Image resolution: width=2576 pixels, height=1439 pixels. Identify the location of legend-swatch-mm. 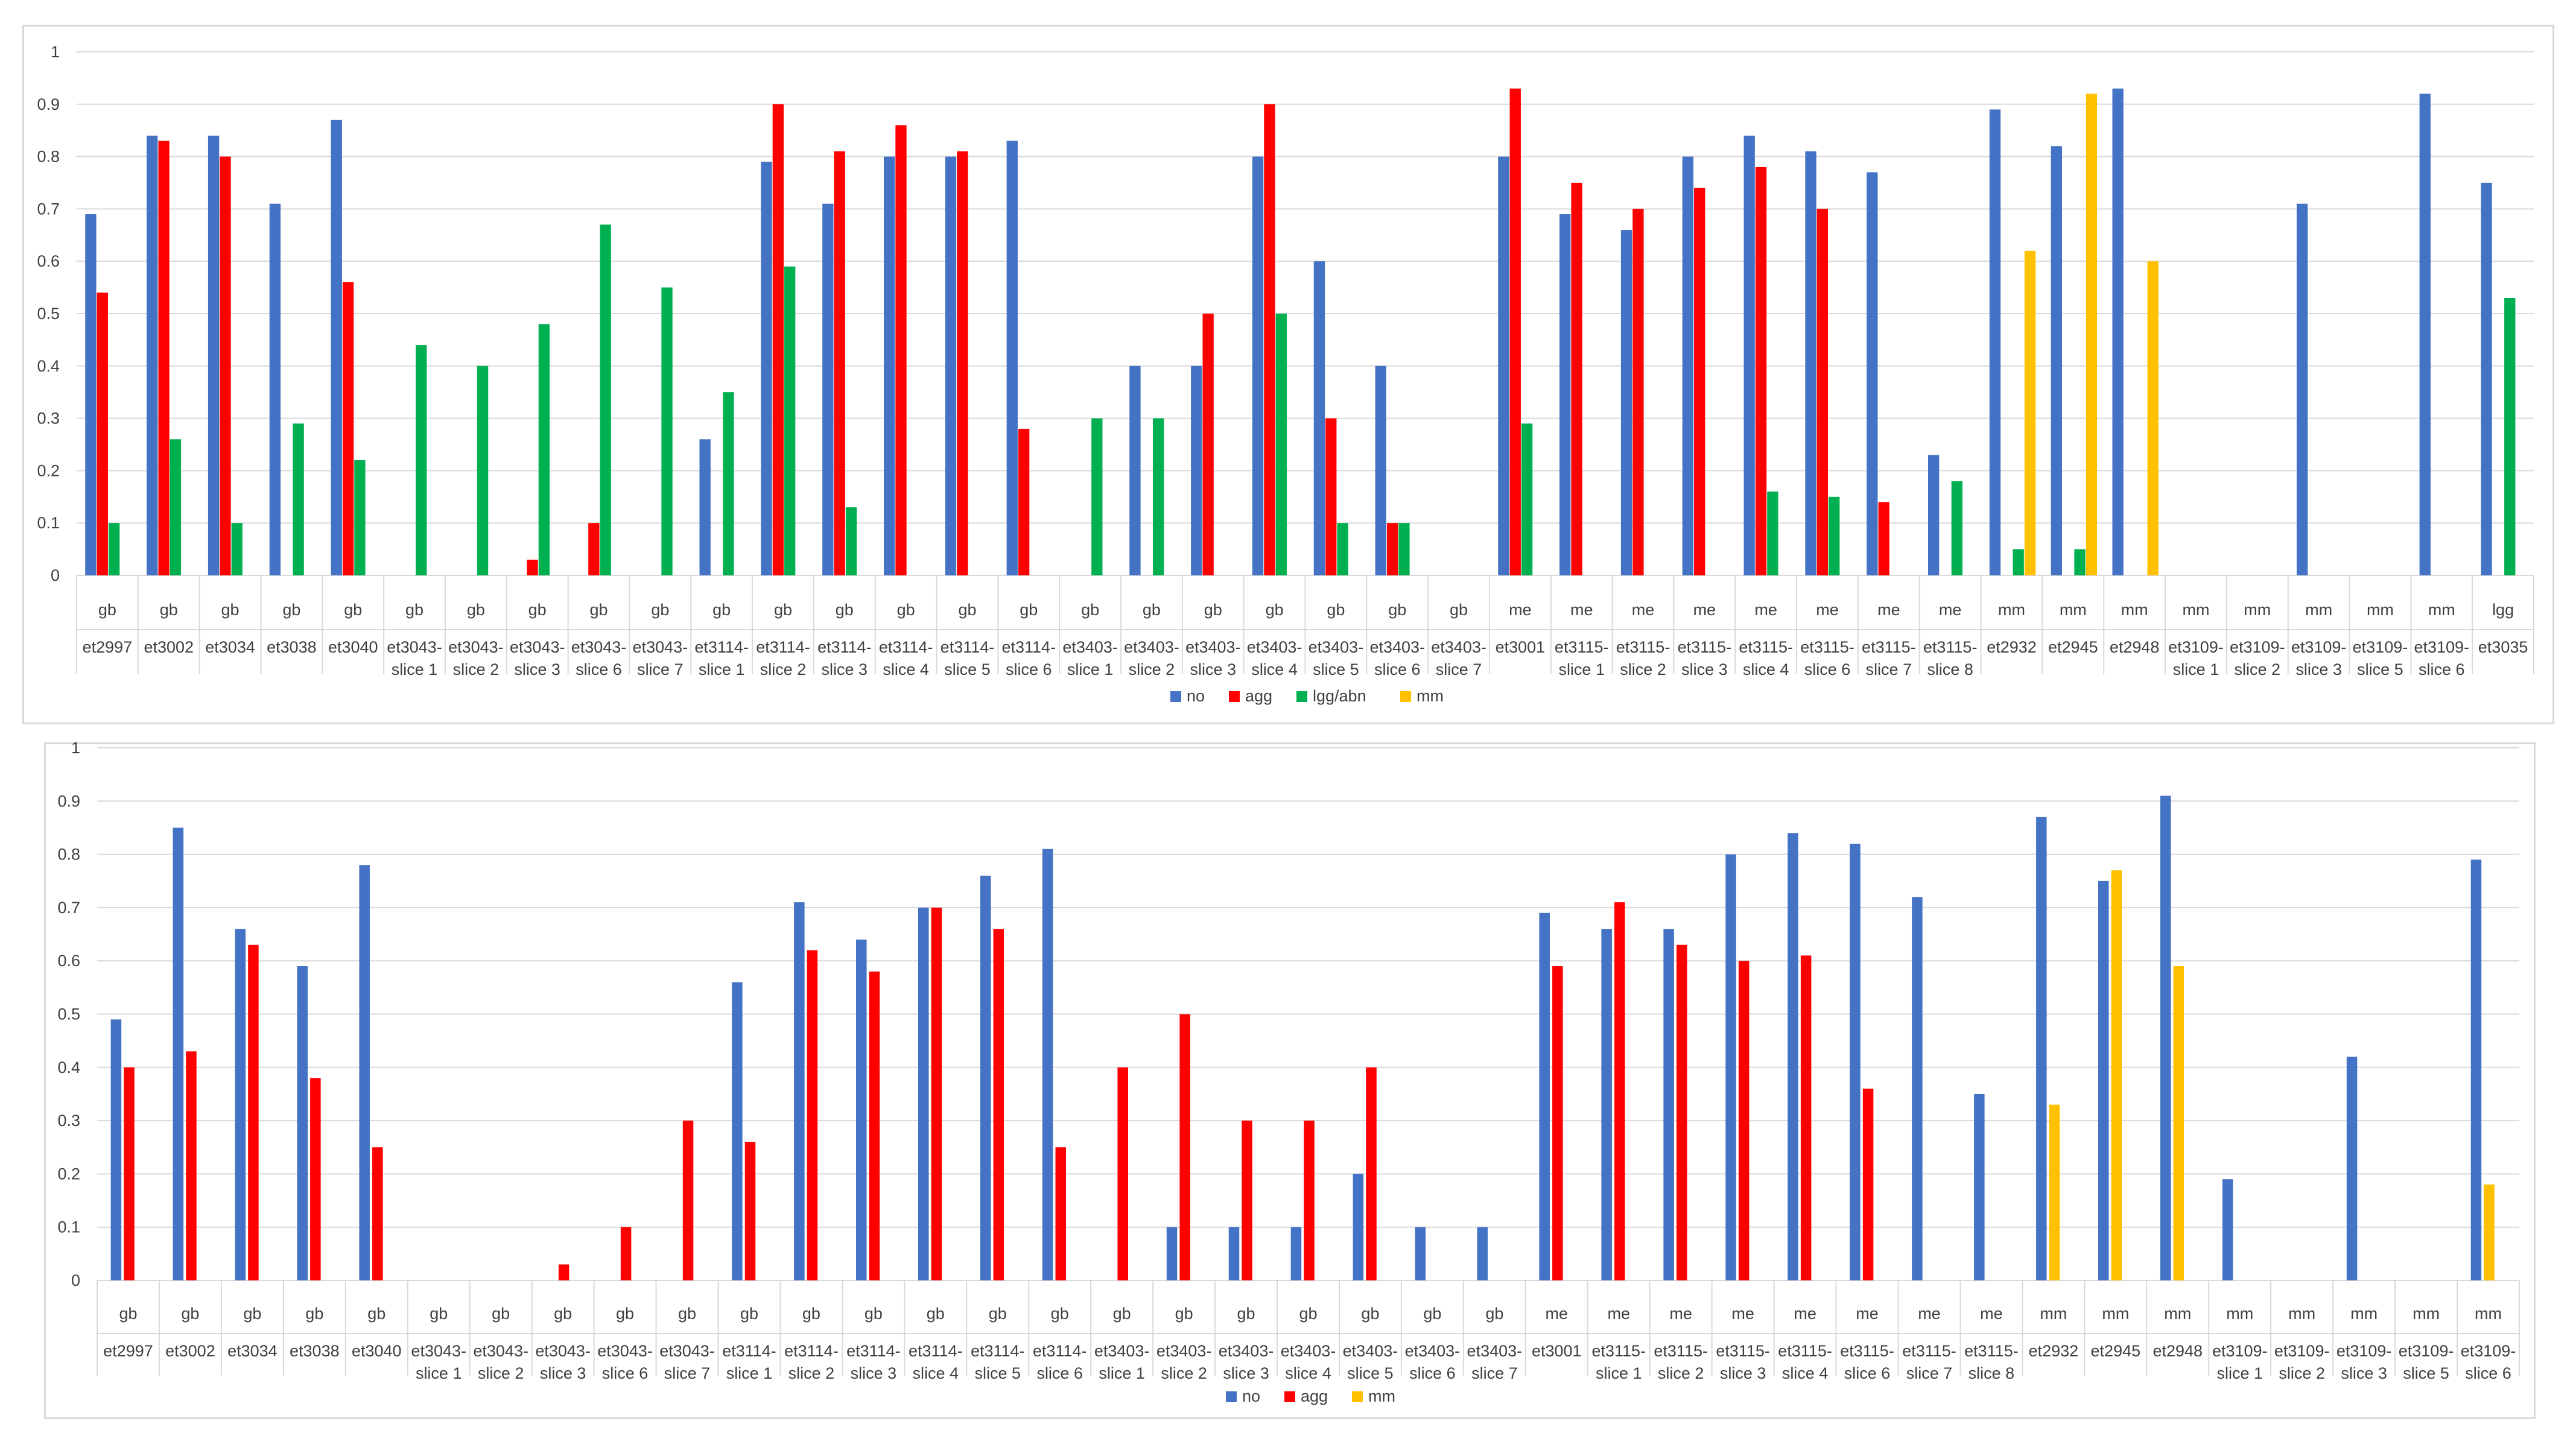
(1406, 696).